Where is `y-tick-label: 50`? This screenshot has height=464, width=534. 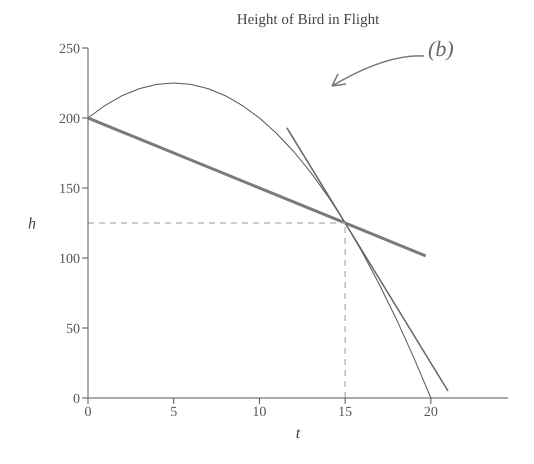 y-tick-label: 50 is located at coordinates (73, 329).